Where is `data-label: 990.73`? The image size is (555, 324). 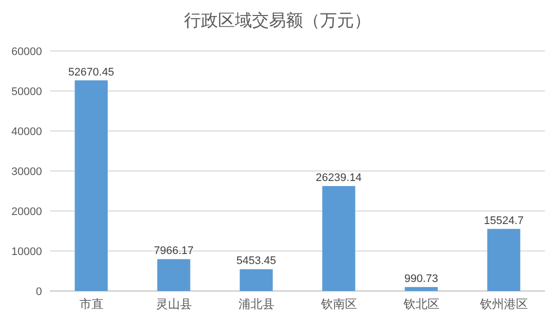 data-label: 990.73 is located at coordinates (421, 279).